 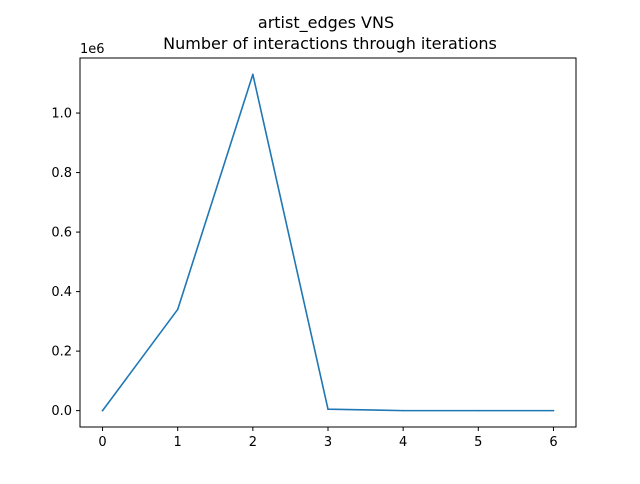 I want to click on y-tick-label: 0.6, so click(x=61, y=233).